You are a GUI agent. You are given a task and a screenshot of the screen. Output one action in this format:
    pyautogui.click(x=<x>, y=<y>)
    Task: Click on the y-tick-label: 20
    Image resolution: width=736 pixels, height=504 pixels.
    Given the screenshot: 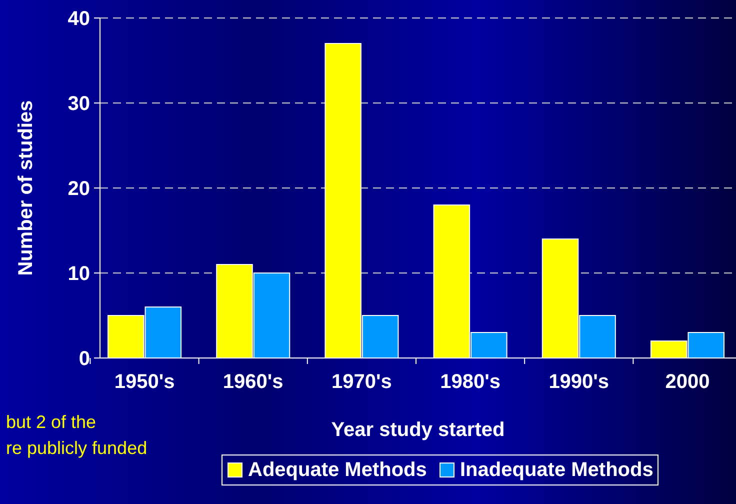 What is the action you would take?
    pyautogui.click(x=79, y=189)
    